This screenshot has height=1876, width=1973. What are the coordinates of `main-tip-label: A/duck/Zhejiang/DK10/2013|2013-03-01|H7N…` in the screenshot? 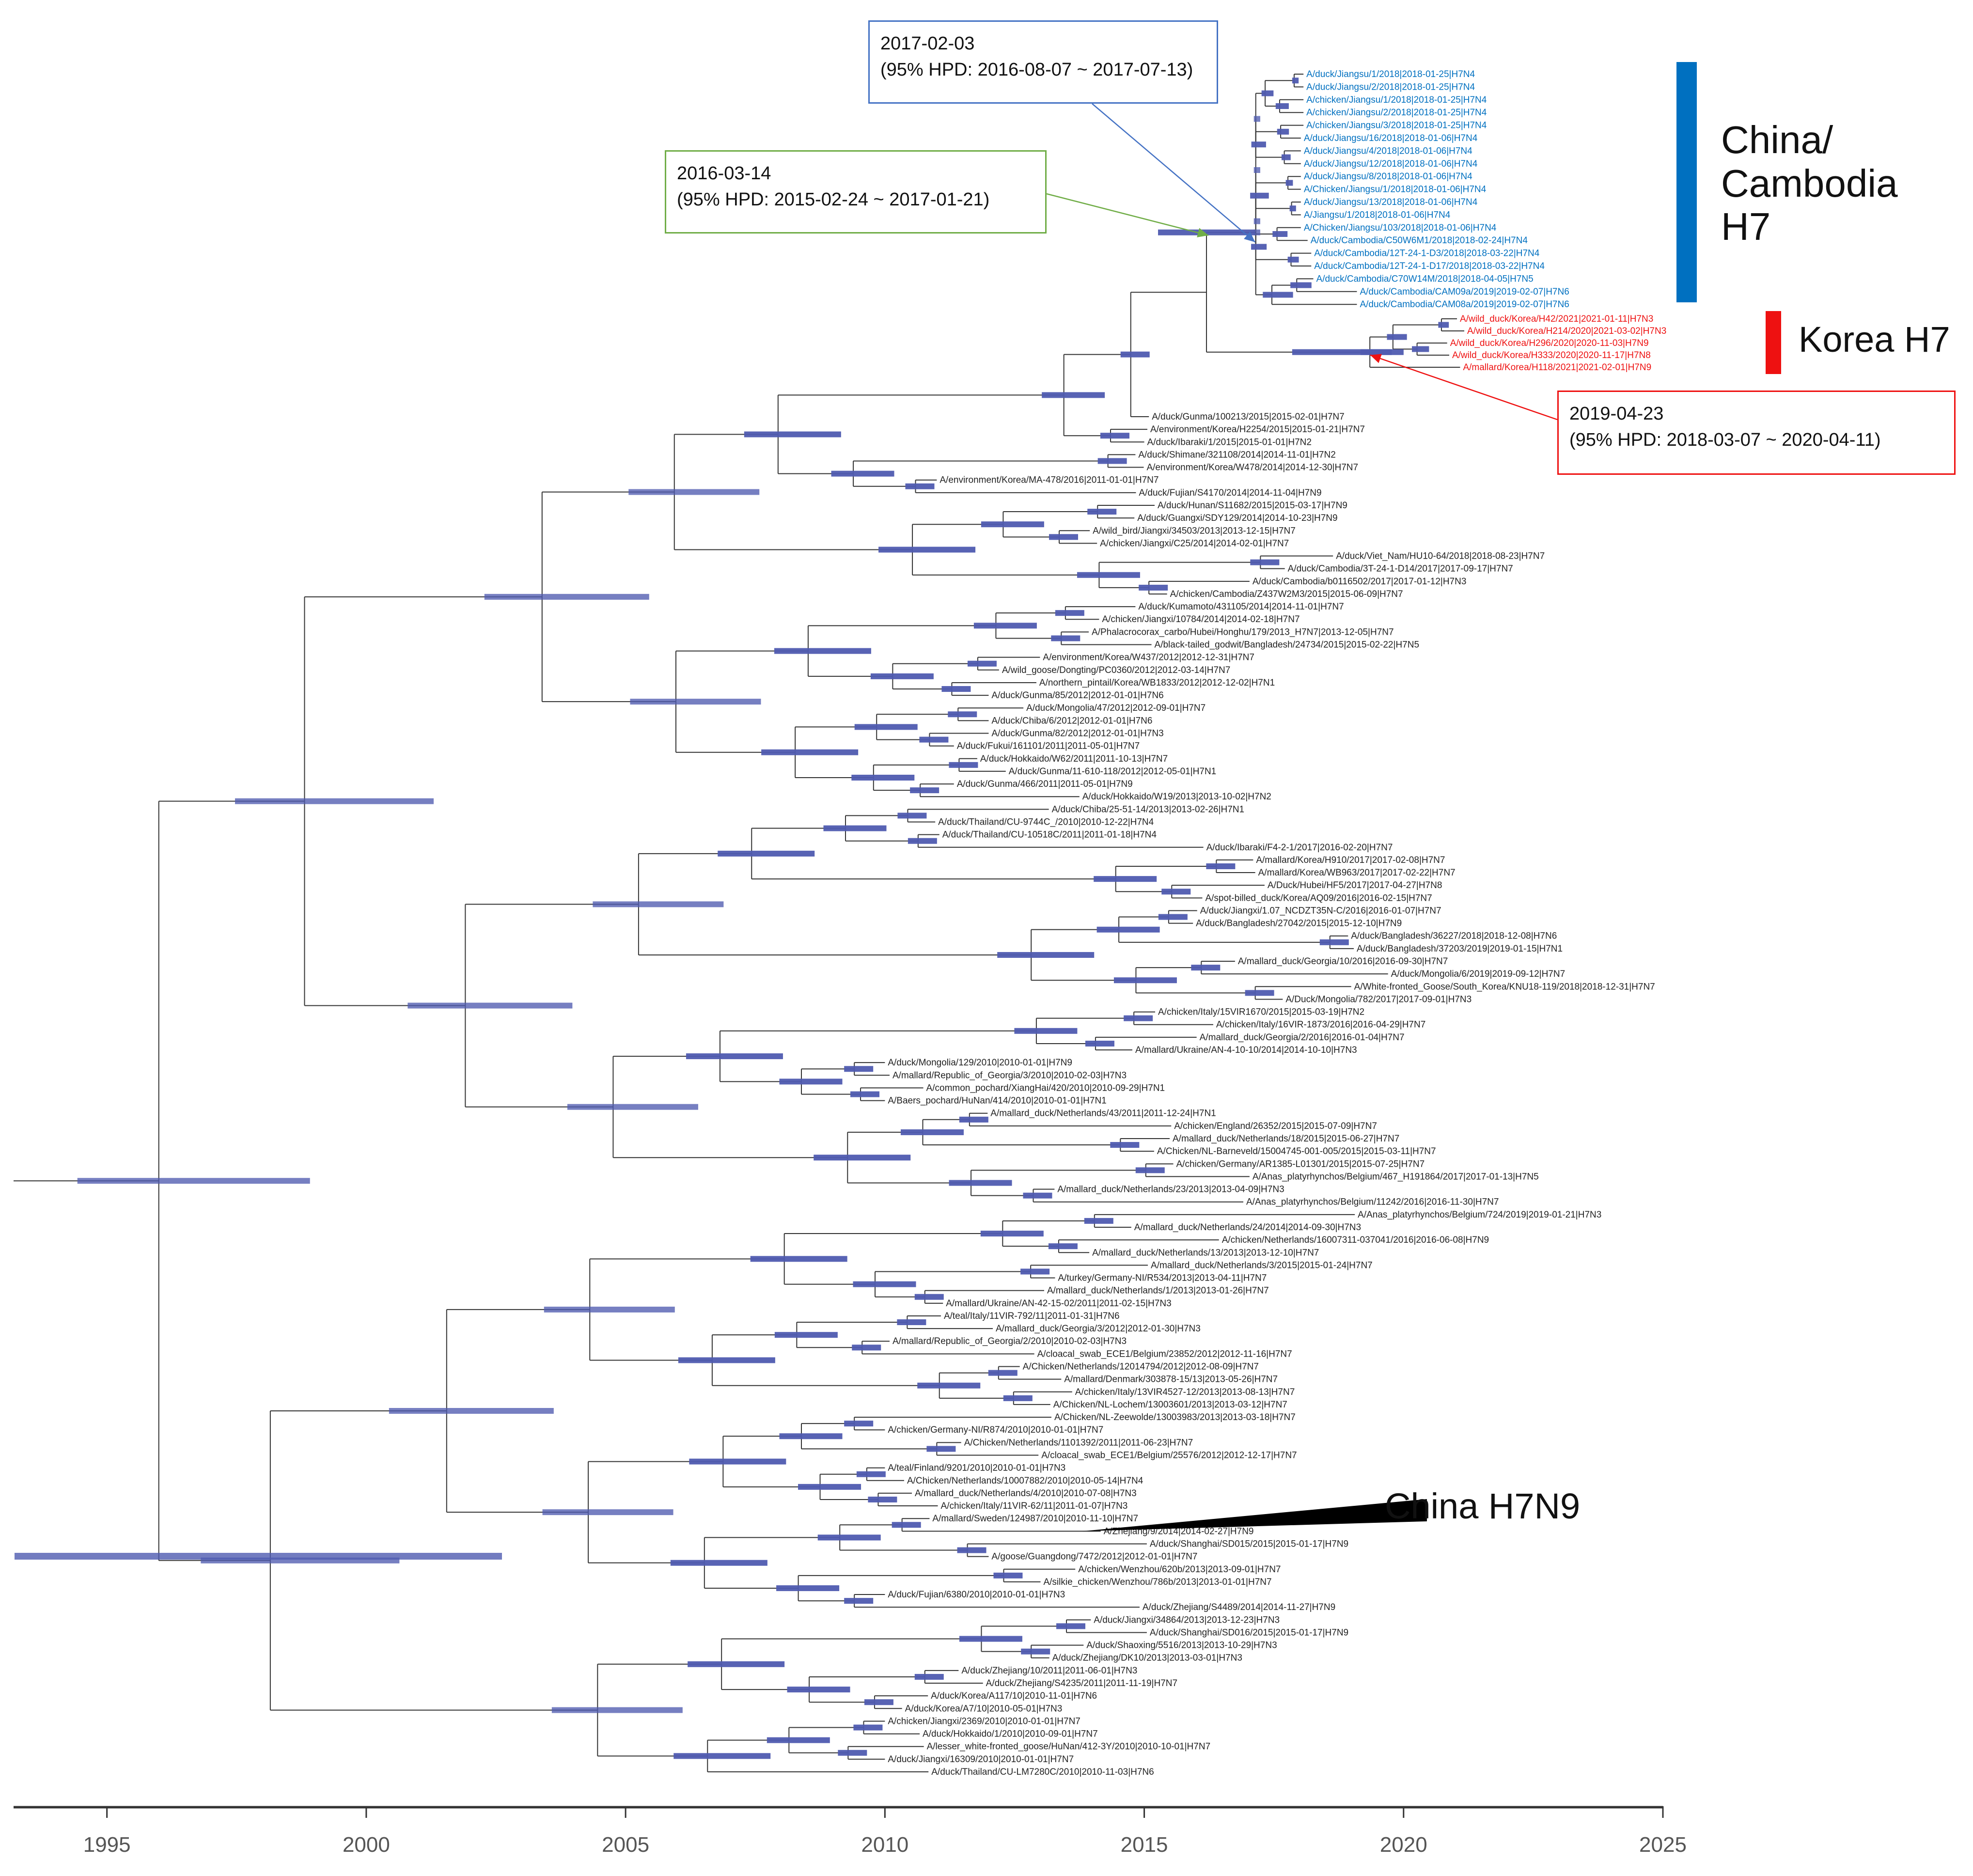 It's located at (1147, 1658).